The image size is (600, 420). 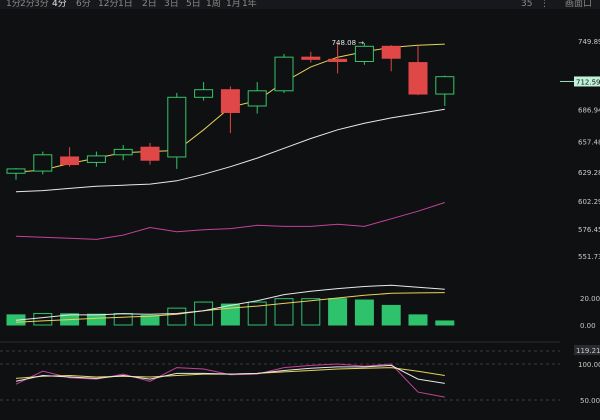 What do you see at coordinates (233, 4) in the screenshot?
I see `timeframe-tab-11: 1月` at bounding box center [233, 4].